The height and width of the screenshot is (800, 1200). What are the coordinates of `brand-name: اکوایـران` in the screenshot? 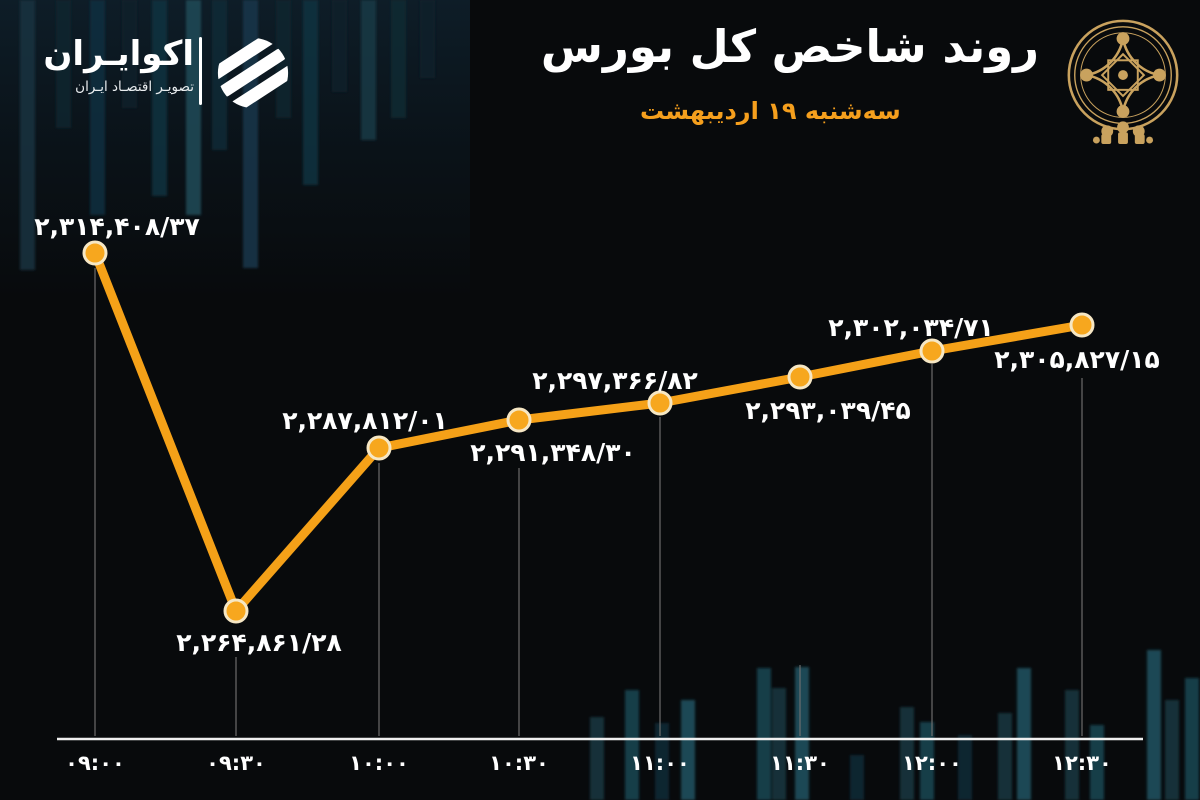 It's located at (118, 54).